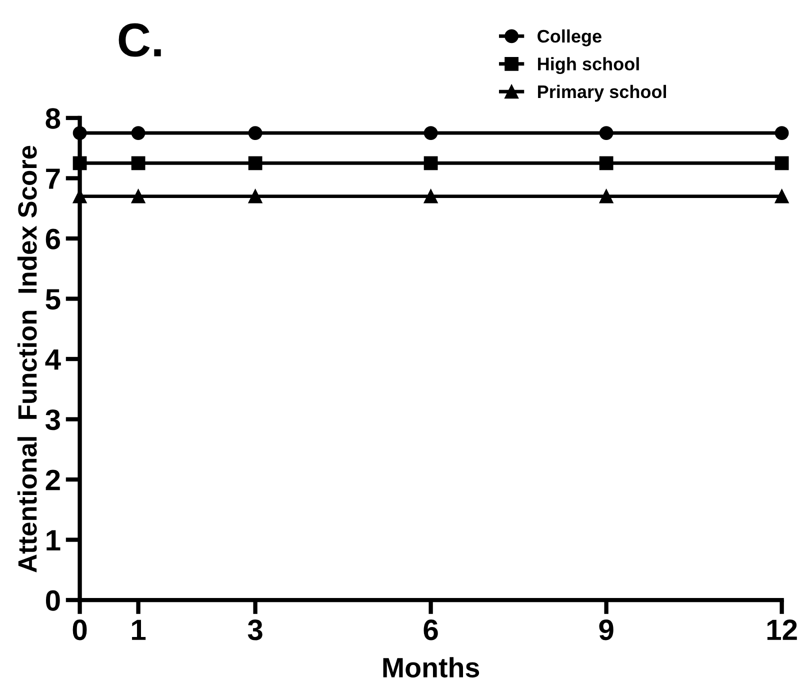 This screenshot has width=806, height=678. I want to click on y-tick-label: 8, so click(53, 118).